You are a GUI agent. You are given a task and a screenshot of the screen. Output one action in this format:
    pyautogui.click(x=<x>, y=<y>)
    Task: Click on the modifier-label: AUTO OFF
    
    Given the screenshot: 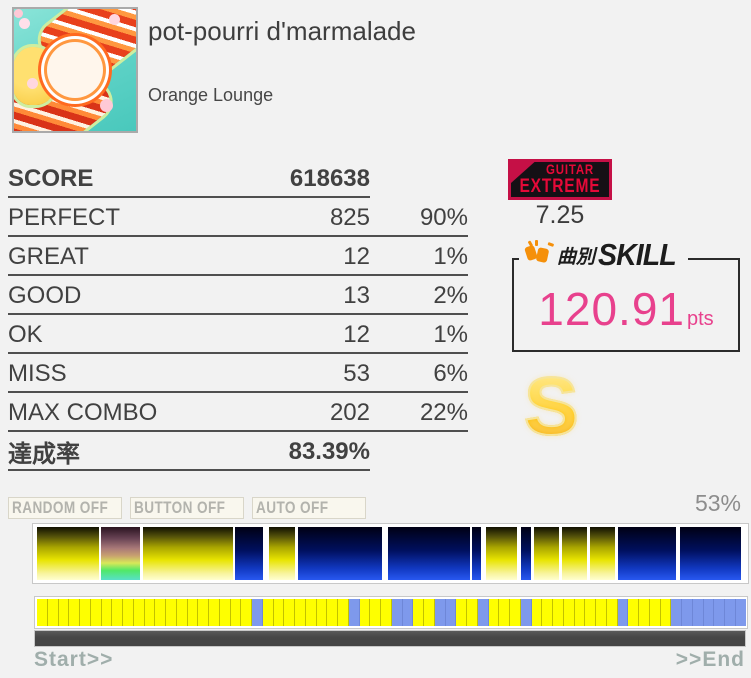 What is the action you would take?
    pyautogui.click(x=292, y=507)
    